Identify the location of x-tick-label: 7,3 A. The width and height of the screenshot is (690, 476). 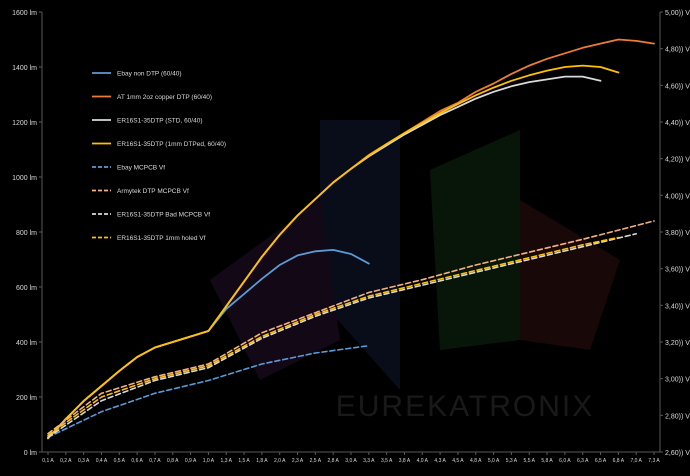
(654, 461).